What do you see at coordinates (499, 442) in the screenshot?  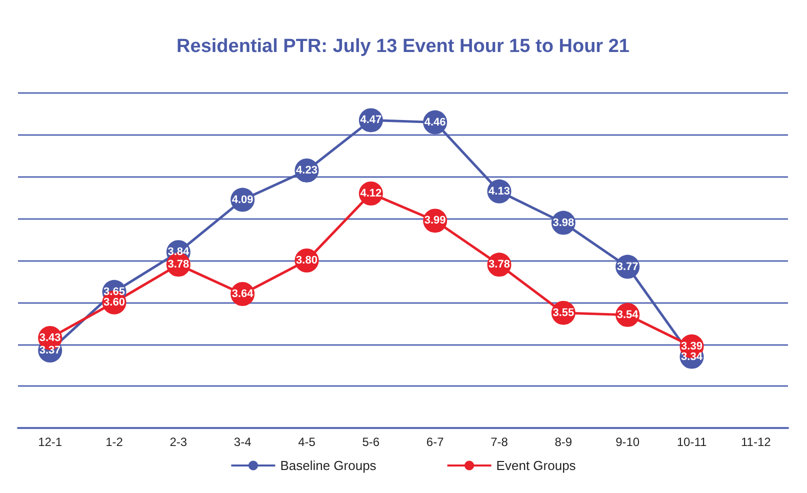 I see `x-tick-label: 7-8` at bounding box center [499, 442].